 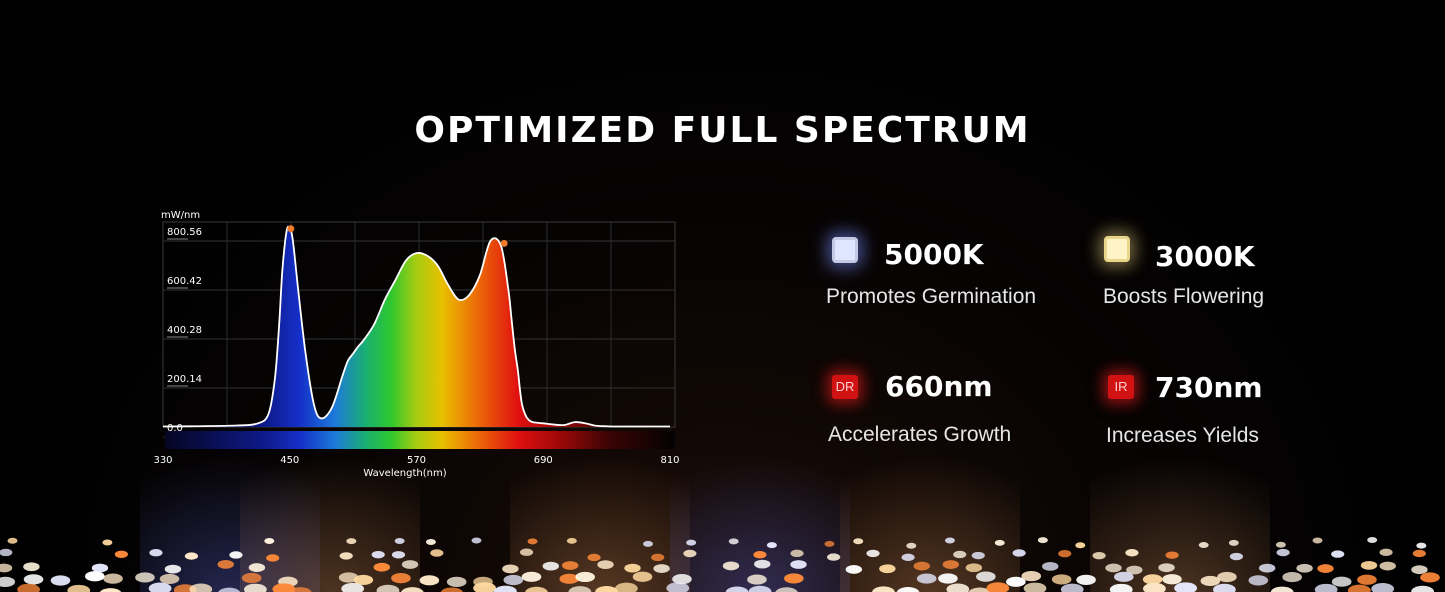 I want to click on y-axis-ticks: 0.0 200.14 400.28 600.42 800.56, so click(x=184, y=331).